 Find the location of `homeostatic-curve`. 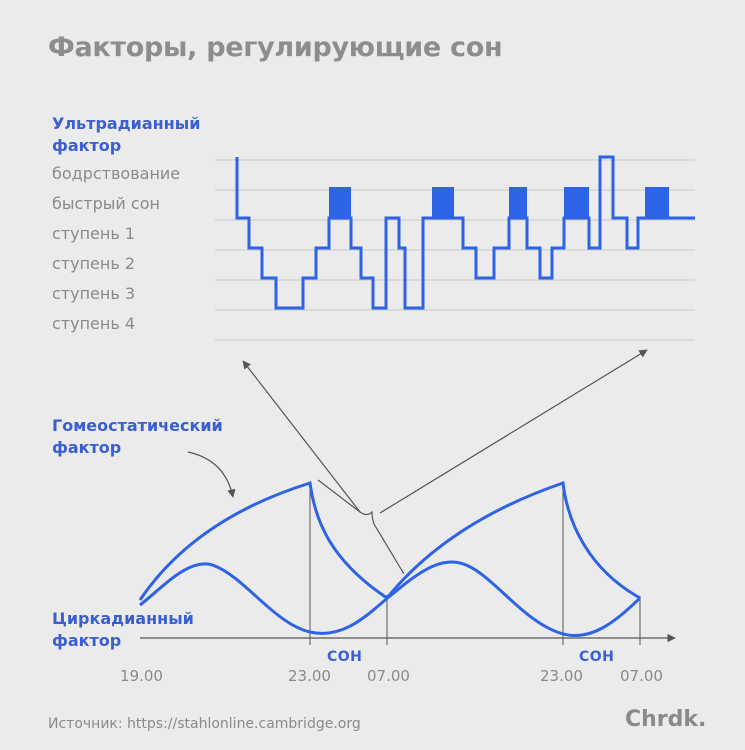

homeostatic-curve is located at coordinates (389, 540).